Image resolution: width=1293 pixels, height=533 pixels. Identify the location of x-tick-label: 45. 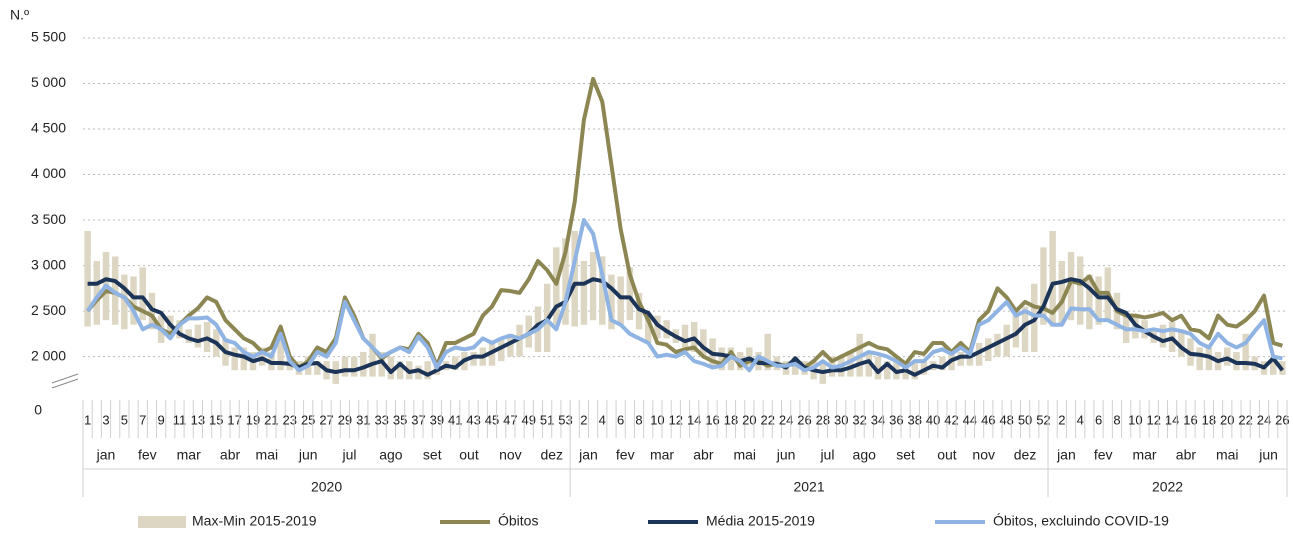
(492, 419).